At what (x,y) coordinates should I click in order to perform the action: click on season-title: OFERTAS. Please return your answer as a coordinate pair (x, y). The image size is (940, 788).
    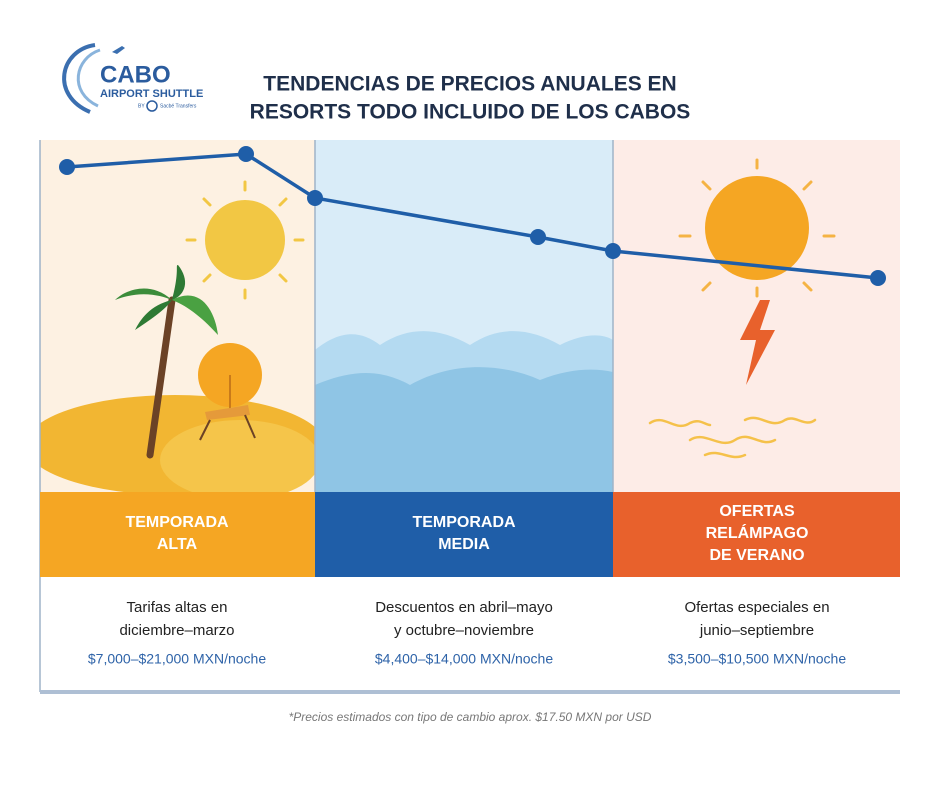
    Looking at the image, I should click on (757, 511).